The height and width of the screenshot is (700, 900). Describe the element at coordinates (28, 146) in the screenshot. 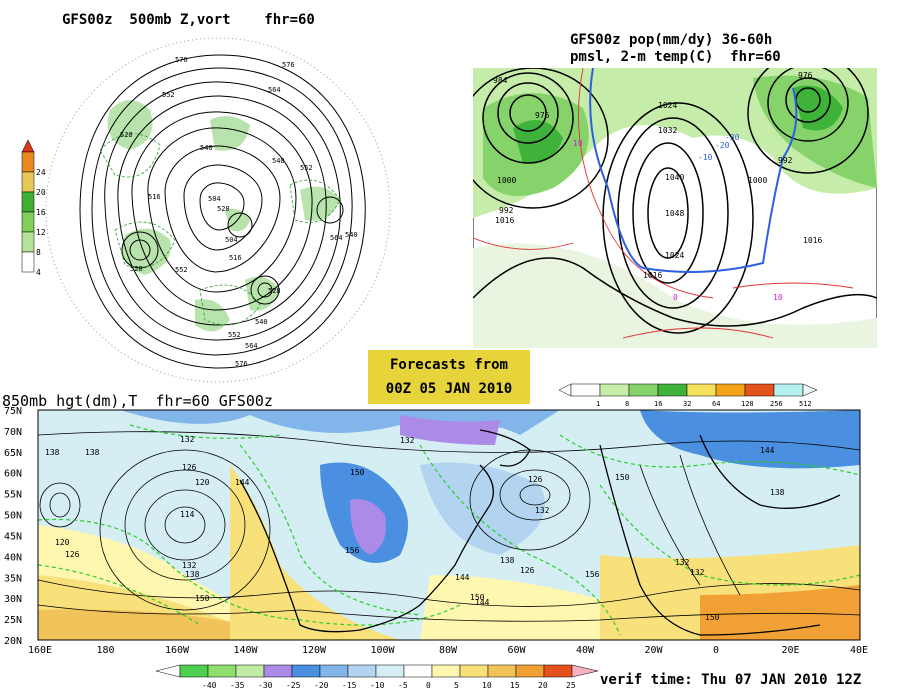

I see `colorbar-arrow-top` at that location.